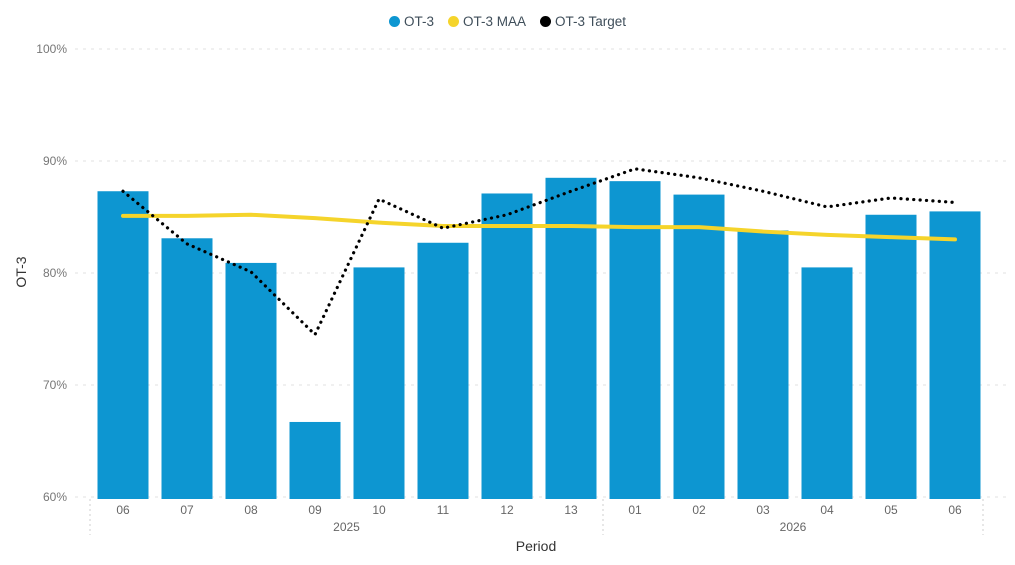 The width and height of the screenshot is (1015, 565). Describe the element at coordinates (536, 546) in the screenshot. I see `x-axis-title: Period` at that location.